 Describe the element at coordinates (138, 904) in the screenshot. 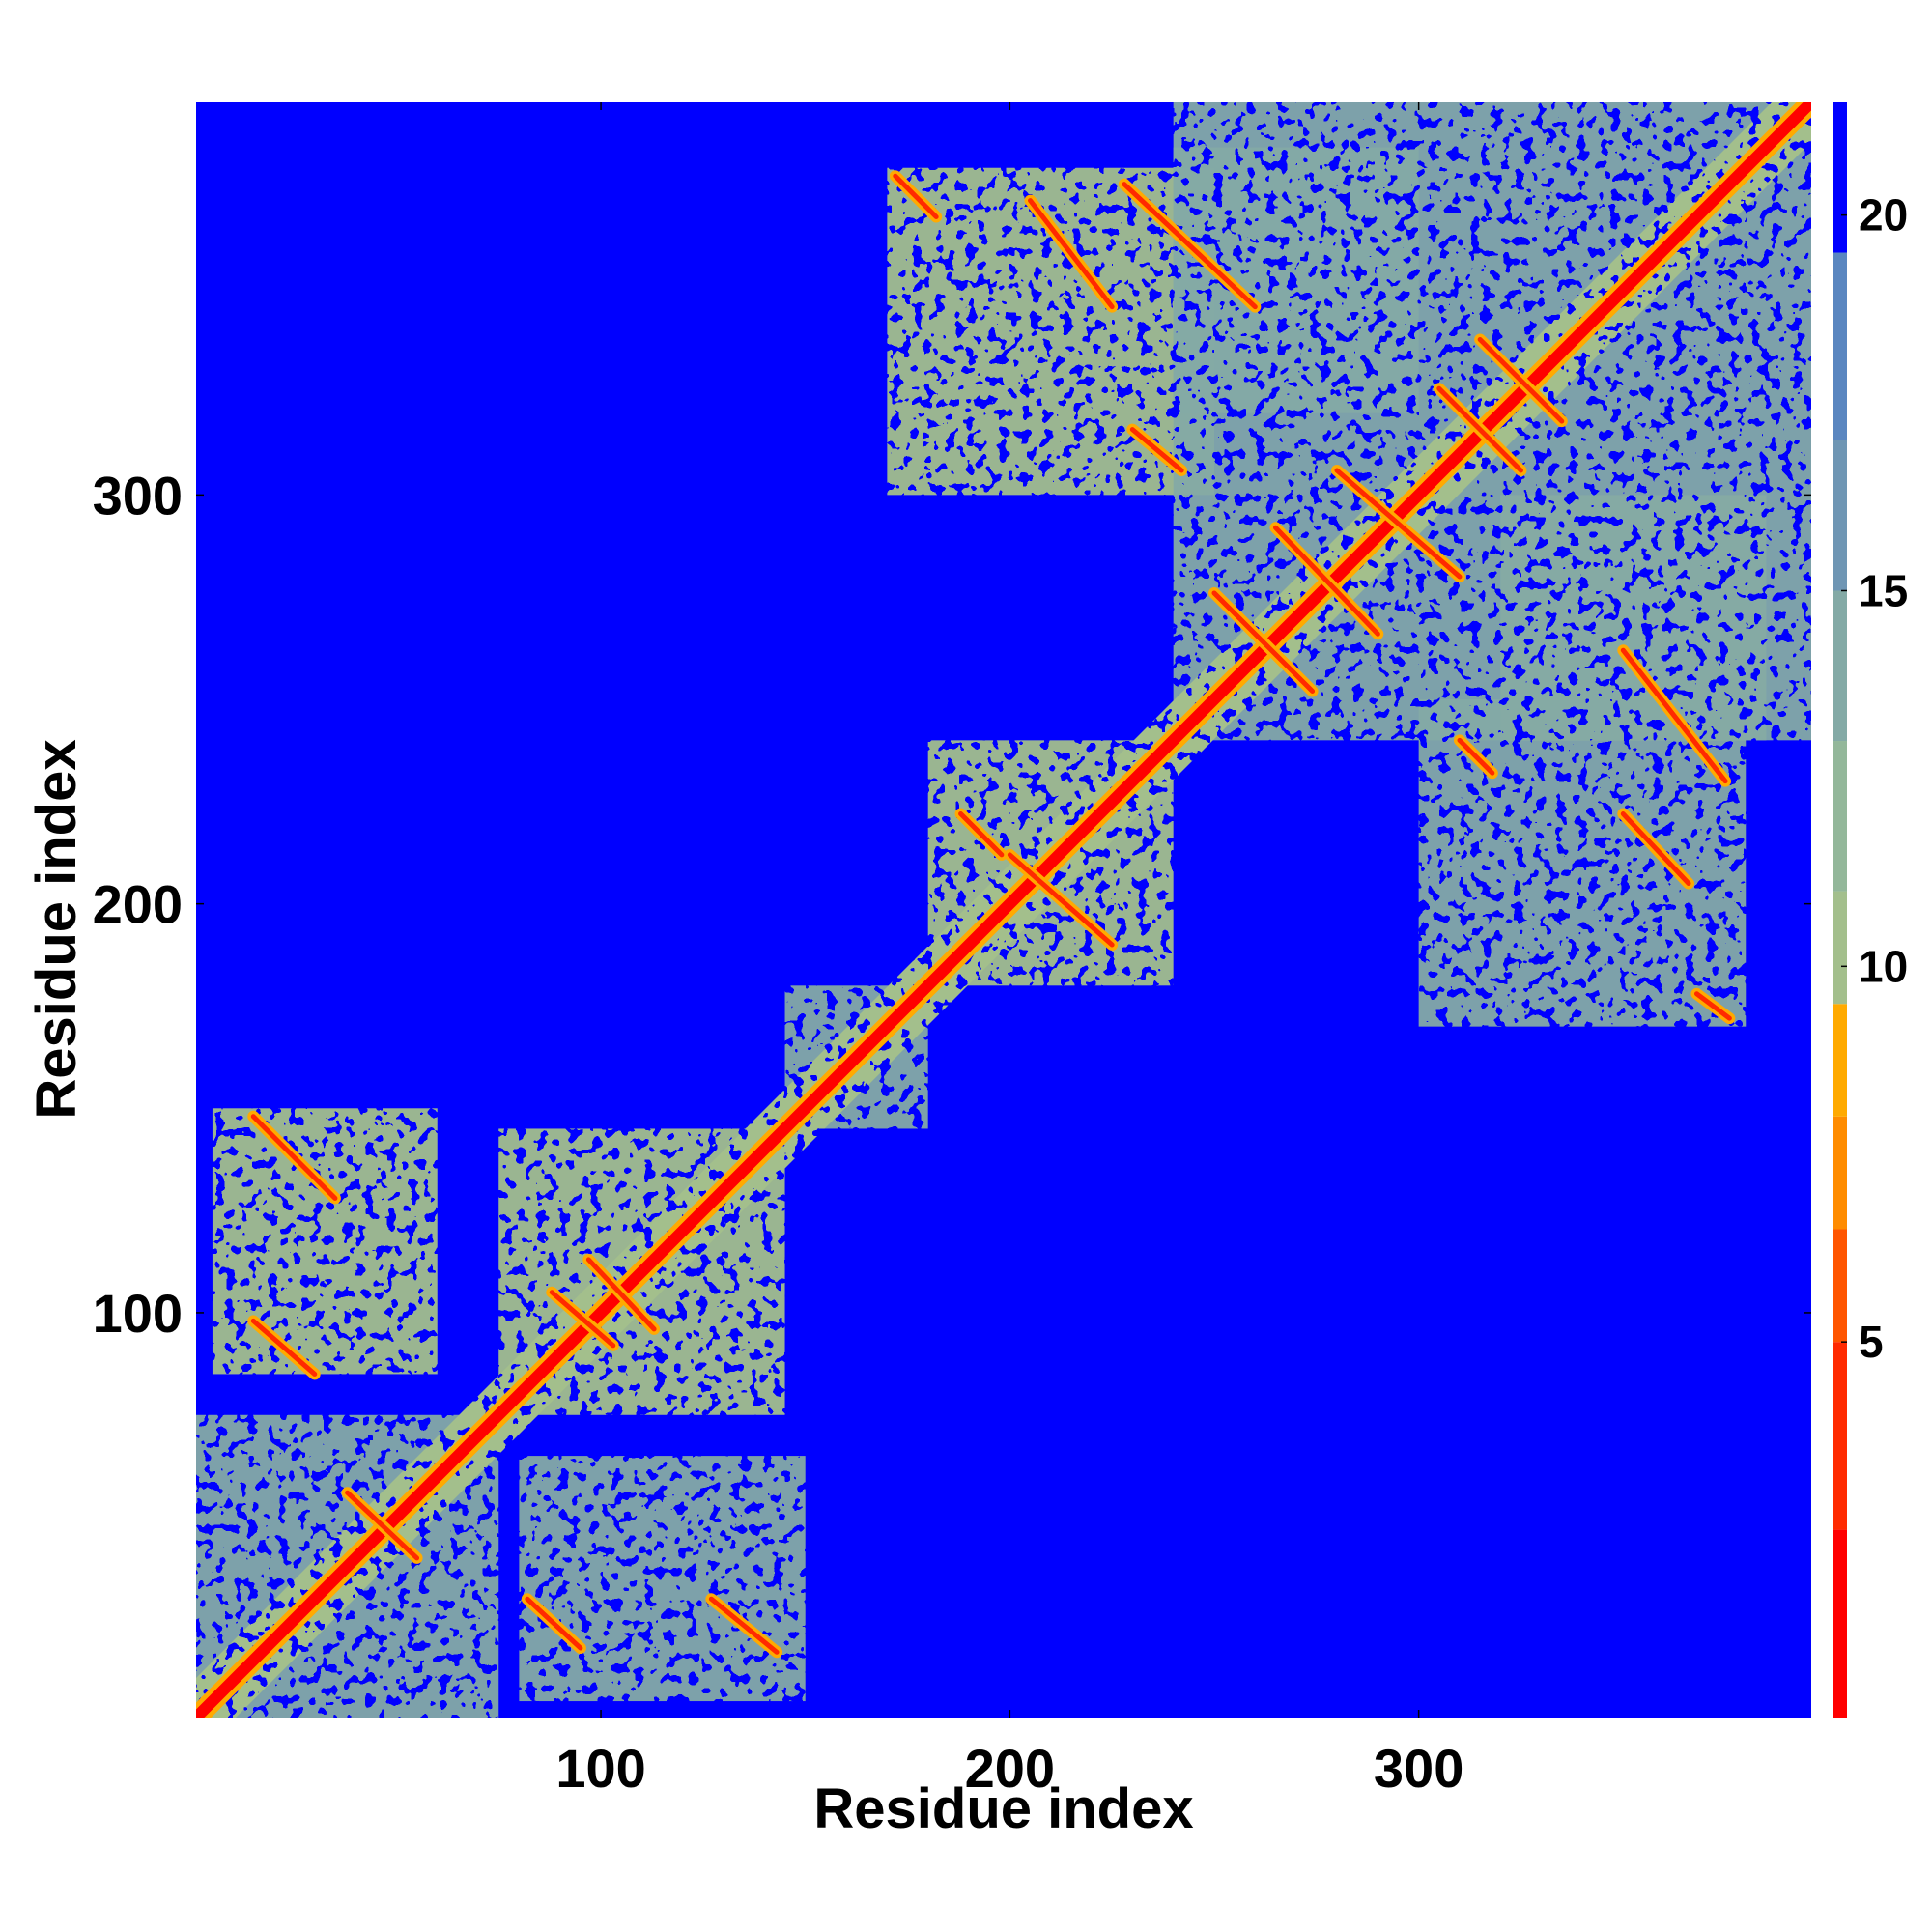

I see `y-tick-label: 200` at that location.